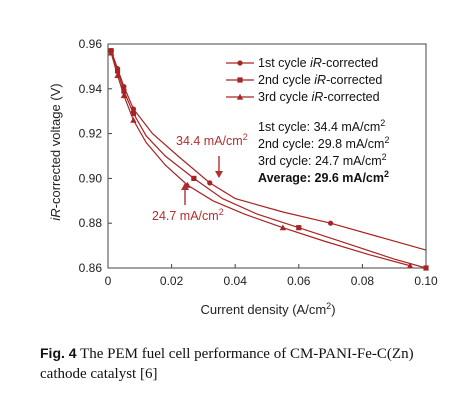  What do you see at coordinates (320, 80) in the screenshot?
I see `legend-label: 2nd cycle iR-corrected` at bounding box center [320, 80].